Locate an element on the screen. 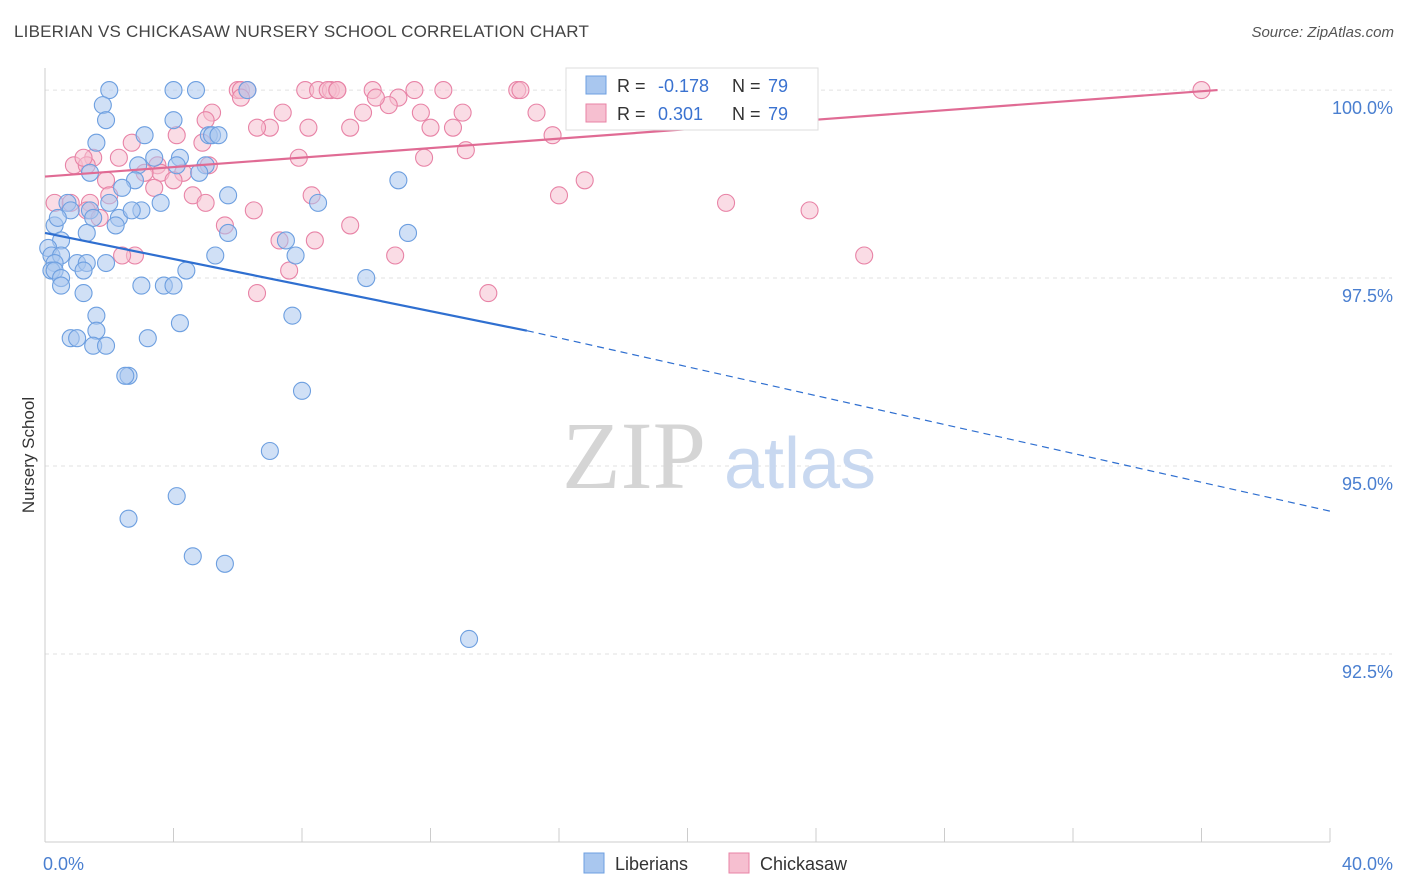 This screenshot has width=1406, height=892. y-tick-label: 95.0% is located at coordinates (1367, 484).